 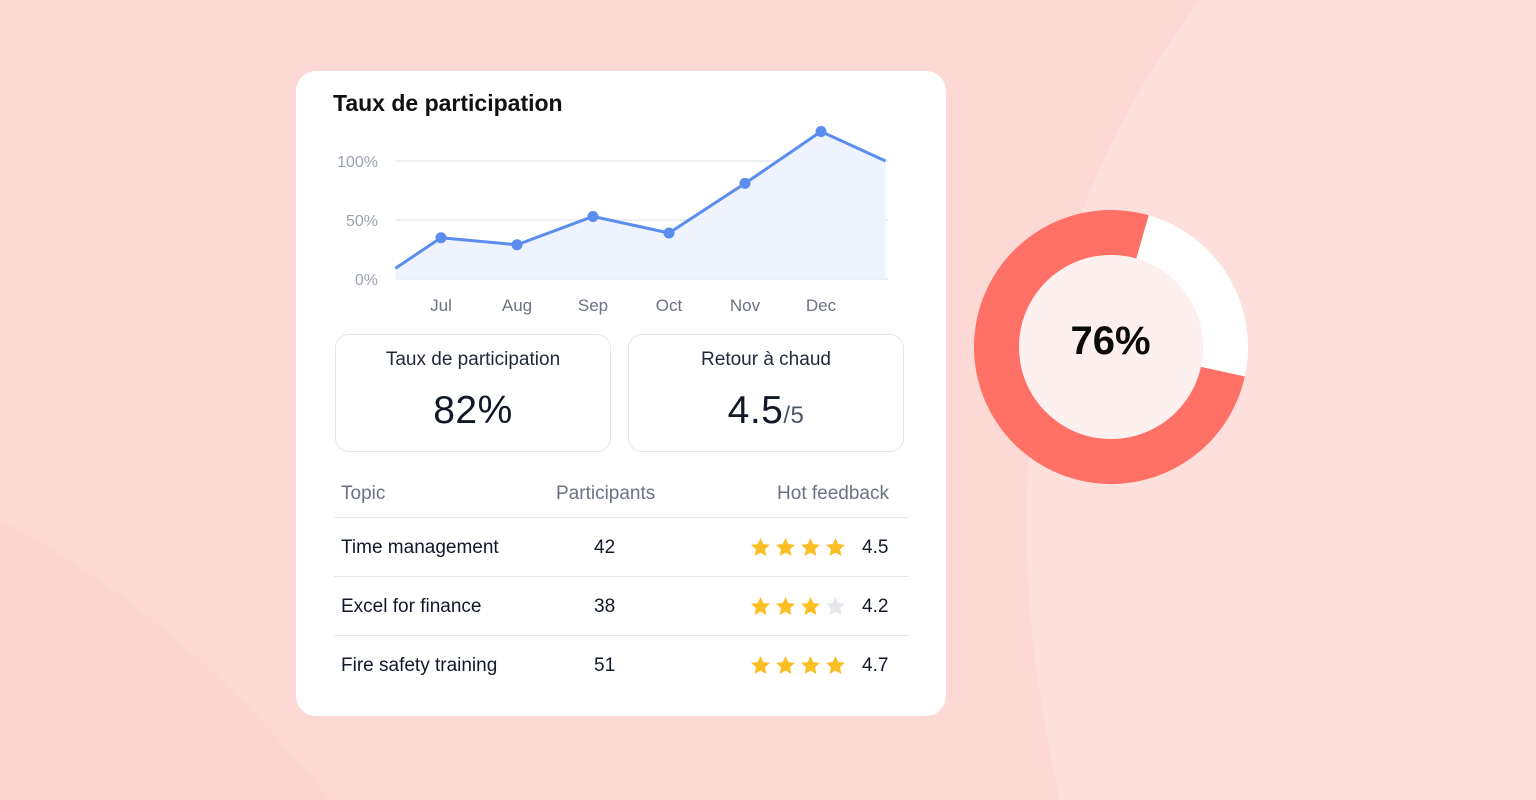 What do you see at coordinates (363, 493) in the screenshot?
I see `header-topic: Topic` at bounding box center [363, 493].